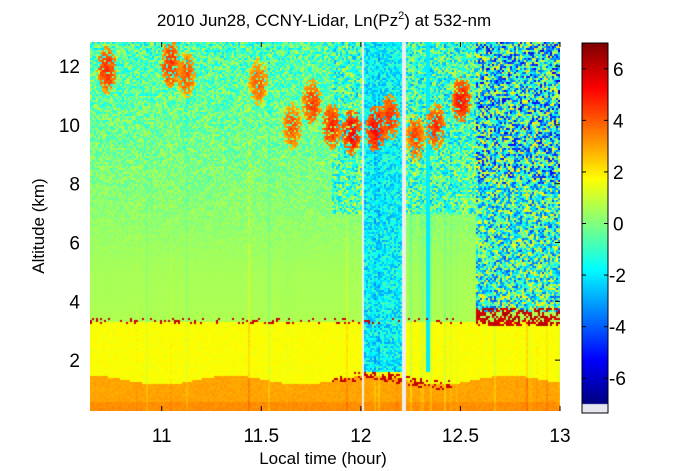 Image resolution: width=694 pixels, height=471 pixels. What do you see at coordinates (261, 436) in the screenshot?
I see `x-tick-label: 11.5` at bounding box center [261, 436].